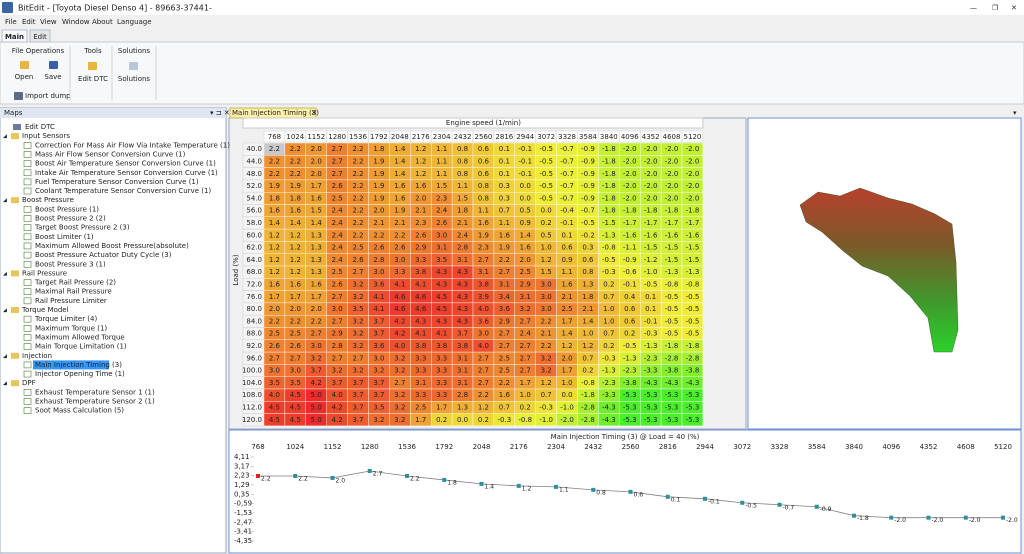  What do you see at coordinates (1015, 113) in the screenshot?
I see `tab-menu: ▾` at bounding box center [1015, 113].